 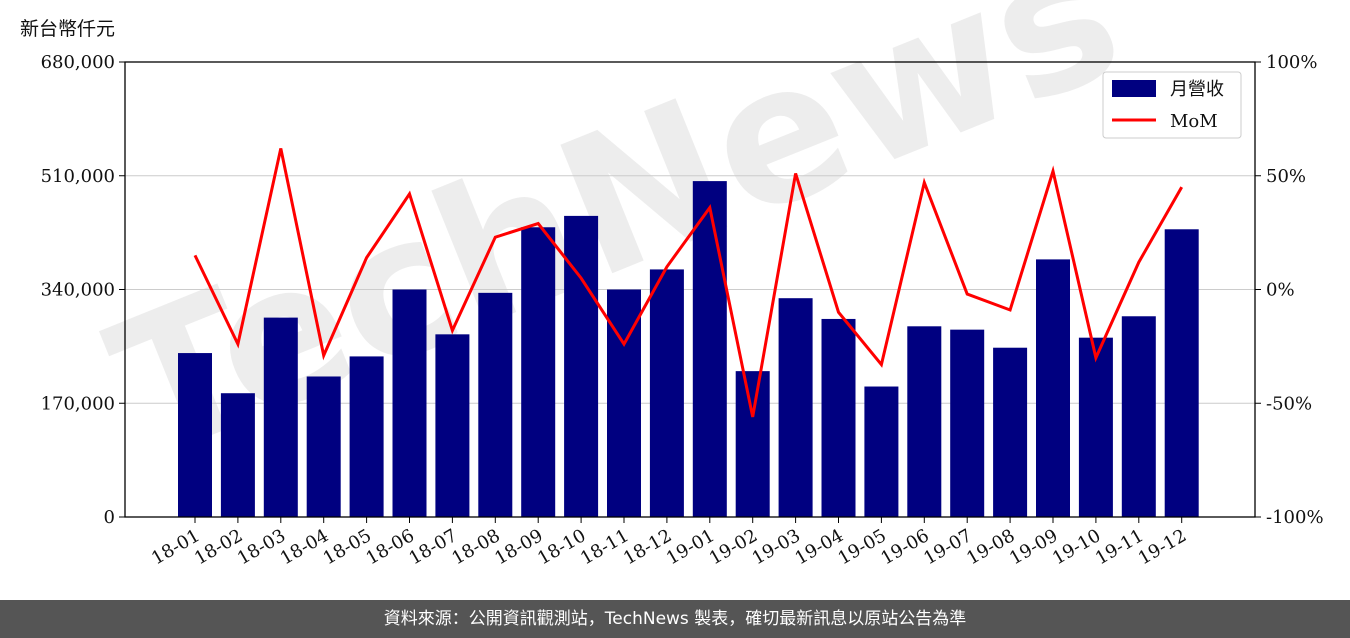 I want to click on left-tick-label: 0, so click(x=109, y=517).